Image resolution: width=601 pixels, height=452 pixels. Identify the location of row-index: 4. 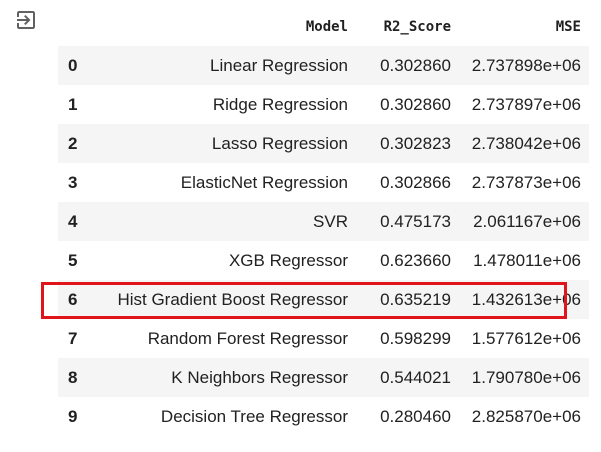
(73, 221).